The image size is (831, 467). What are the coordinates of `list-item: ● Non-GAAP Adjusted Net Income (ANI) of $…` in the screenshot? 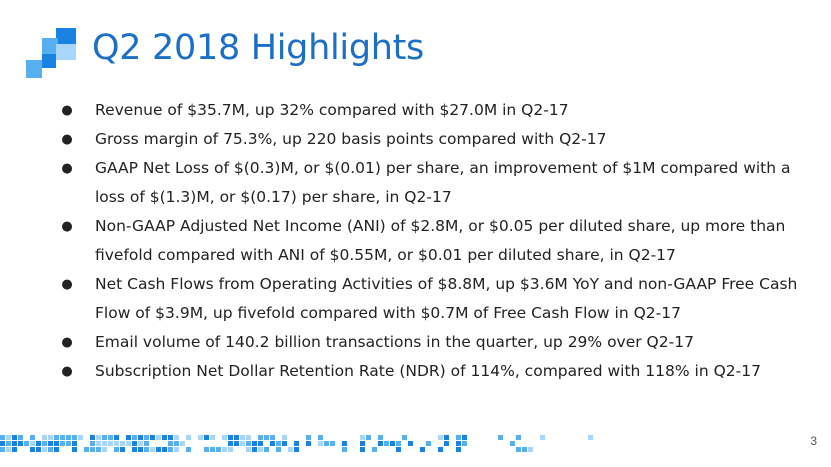 It's located at (430, 241).